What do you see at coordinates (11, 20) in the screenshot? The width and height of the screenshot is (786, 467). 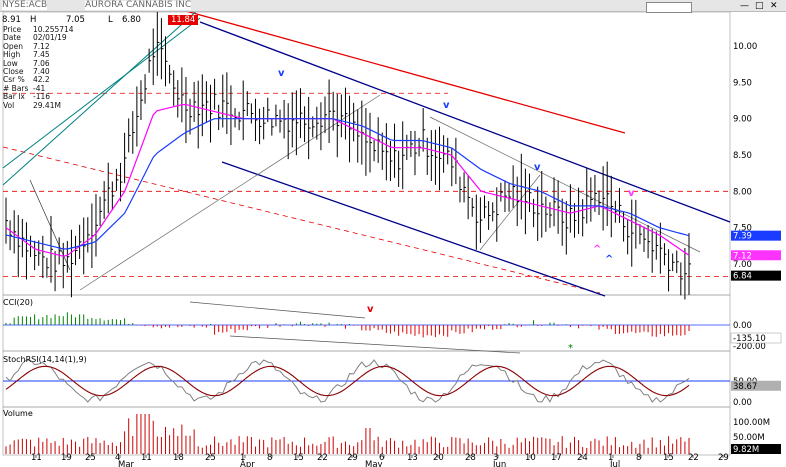 I see `value-field-3: 8.91` at bounding box center [11, 20].